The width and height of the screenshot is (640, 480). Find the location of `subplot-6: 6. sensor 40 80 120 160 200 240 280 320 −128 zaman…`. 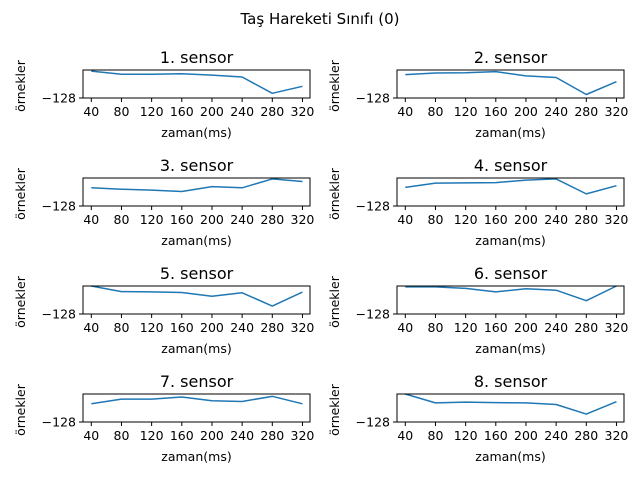

subplot-6: 6. sensor 40 80 120 160 200 240 280 320 −128 zaman… is located at coordinates (477, 310).